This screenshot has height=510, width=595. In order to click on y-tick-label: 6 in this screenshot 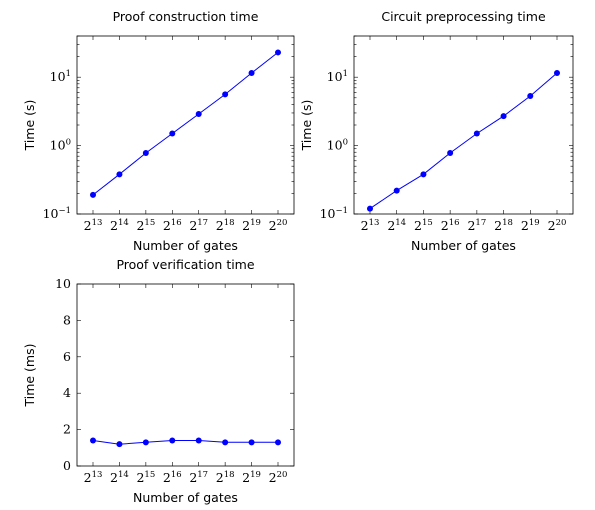, I will do `click(67, 356)`.